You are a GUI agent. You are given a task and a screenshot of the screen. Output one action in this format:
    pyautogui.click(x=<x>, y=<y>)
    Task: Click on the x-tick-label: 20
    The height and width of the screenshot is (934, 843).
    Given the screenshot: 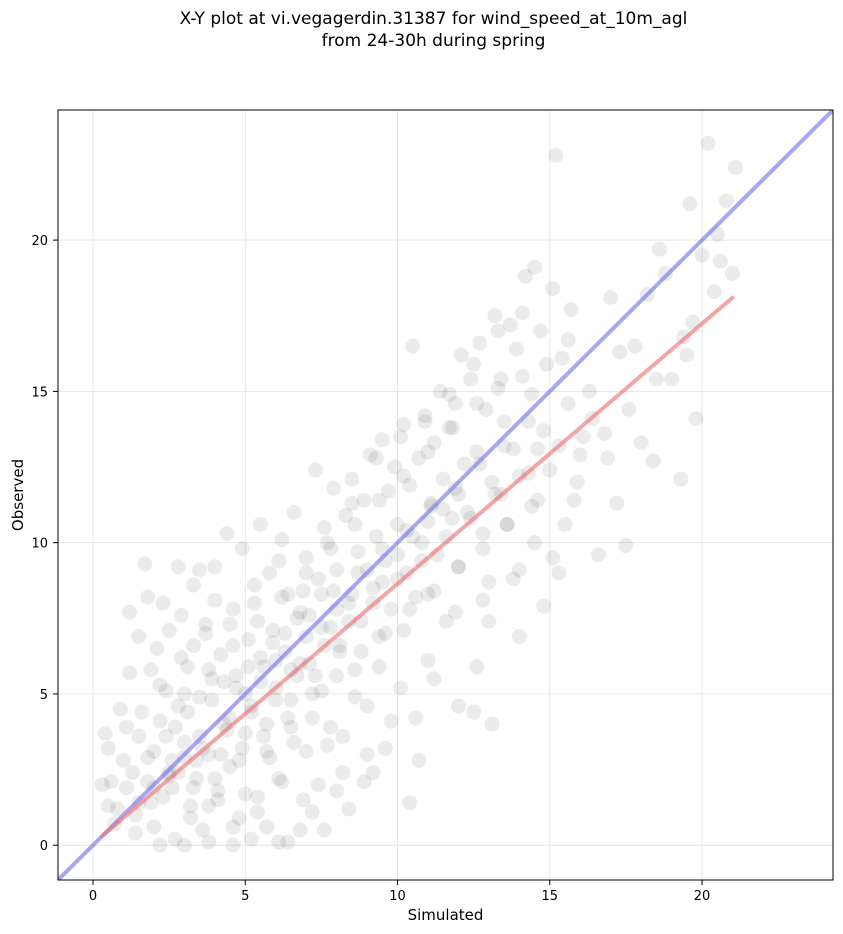 What is the action you would take?
    pyautogui.click(x=702, y=896)
    